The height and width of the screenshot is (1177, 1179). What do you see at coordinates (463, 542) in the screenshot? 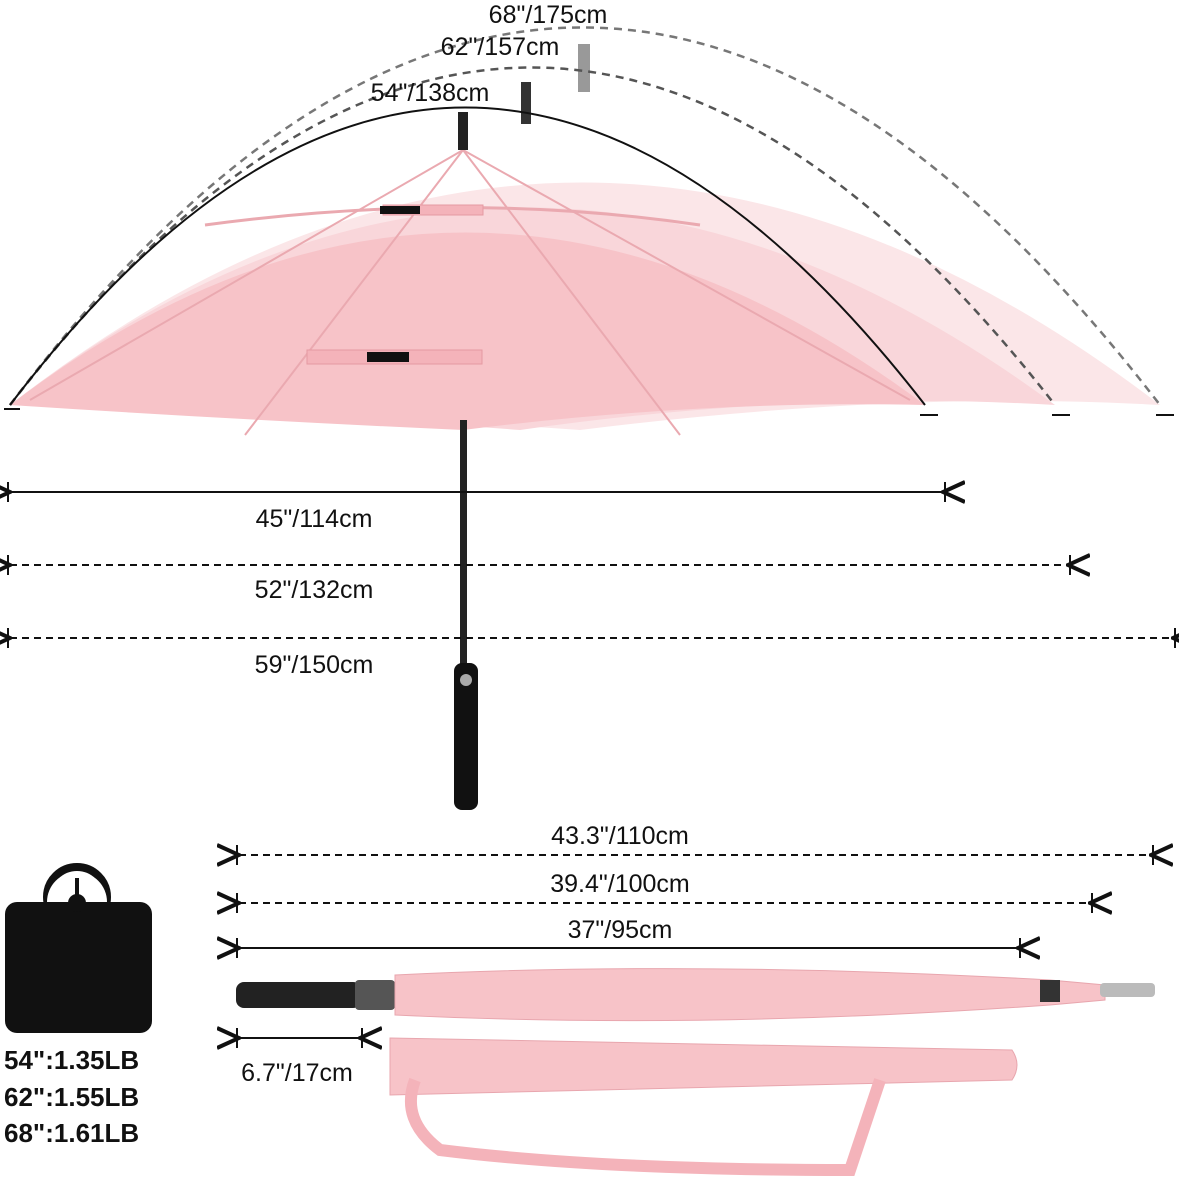
I see `shaft` at bounding box center [463, 542].